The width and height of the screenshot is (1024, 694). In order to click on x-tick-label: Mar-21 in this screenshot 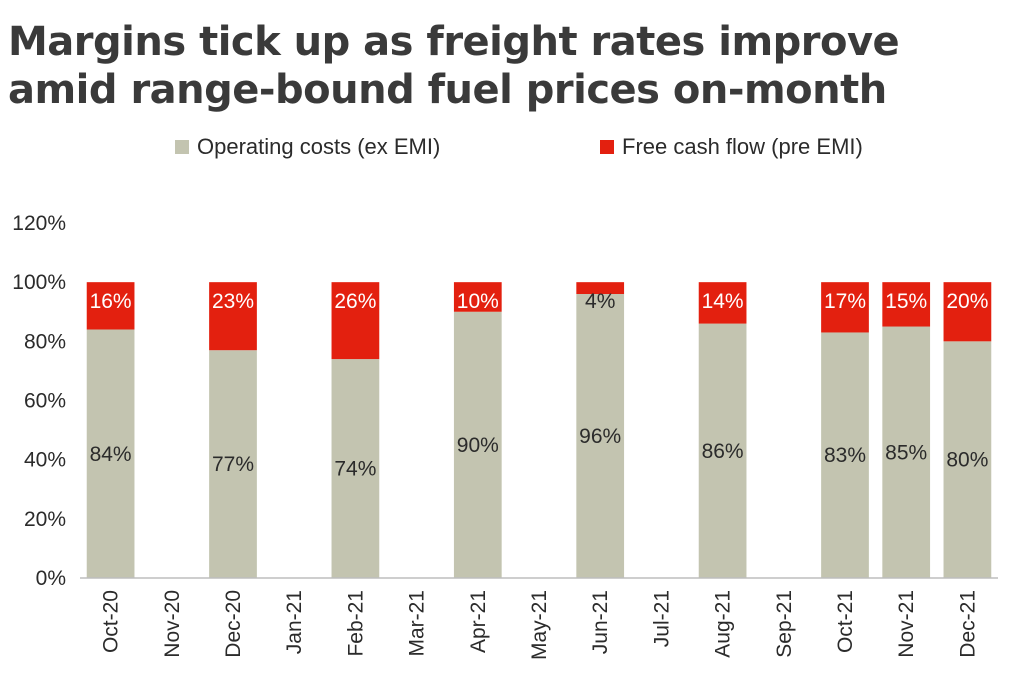, I will do `click(417, 623)`.